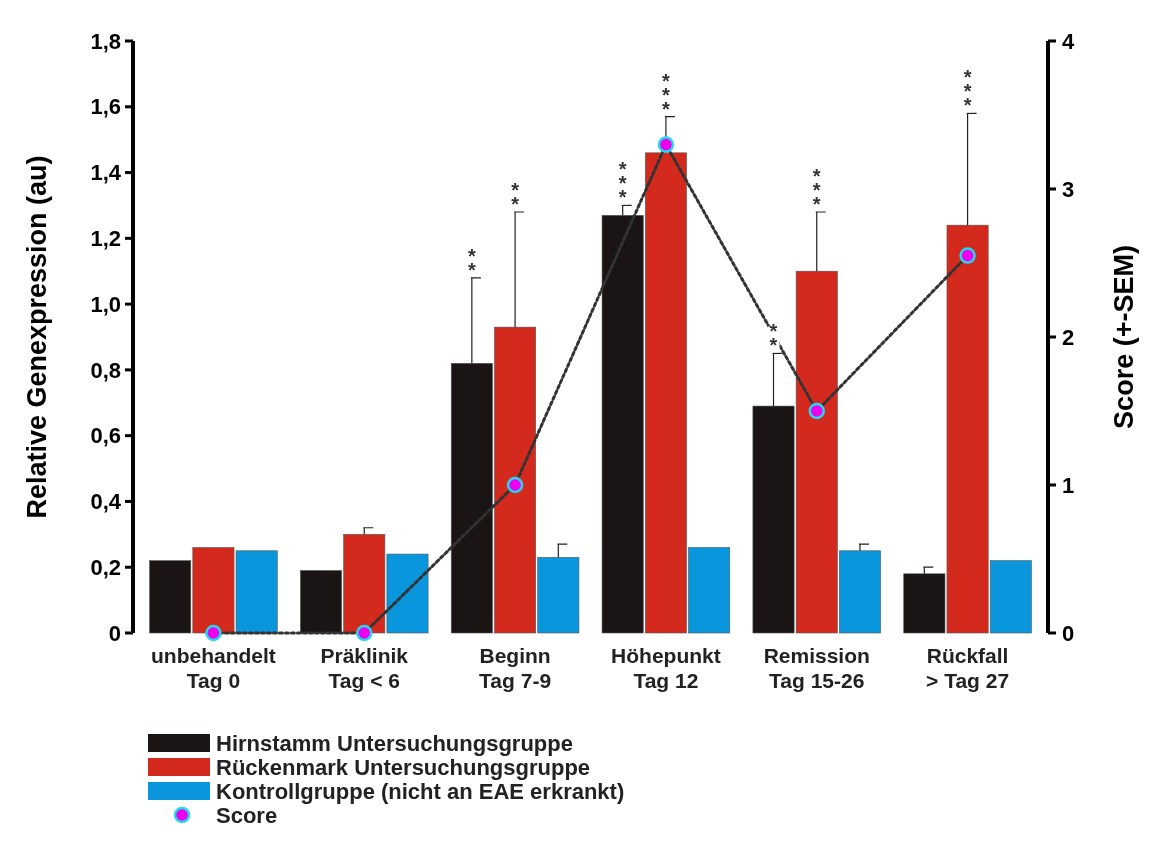  I want to click on x-tick-label: Rückfall > Tag 27, so click(968, 668).